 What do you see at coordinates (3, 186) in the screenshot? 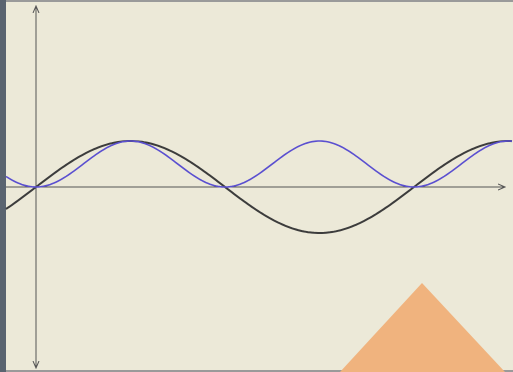
I see `left-border` at bounding box center [3, 186].